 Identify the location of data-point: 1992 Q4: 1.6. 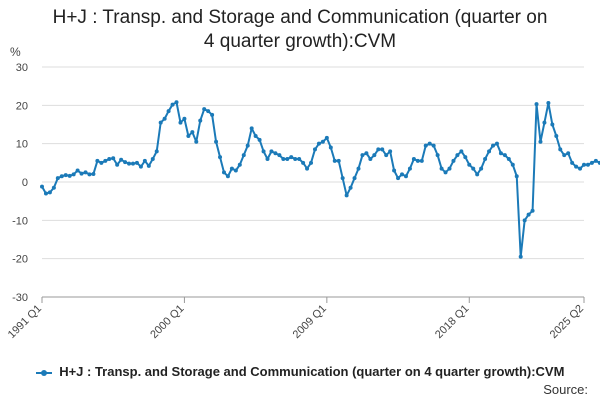
(69, 175).